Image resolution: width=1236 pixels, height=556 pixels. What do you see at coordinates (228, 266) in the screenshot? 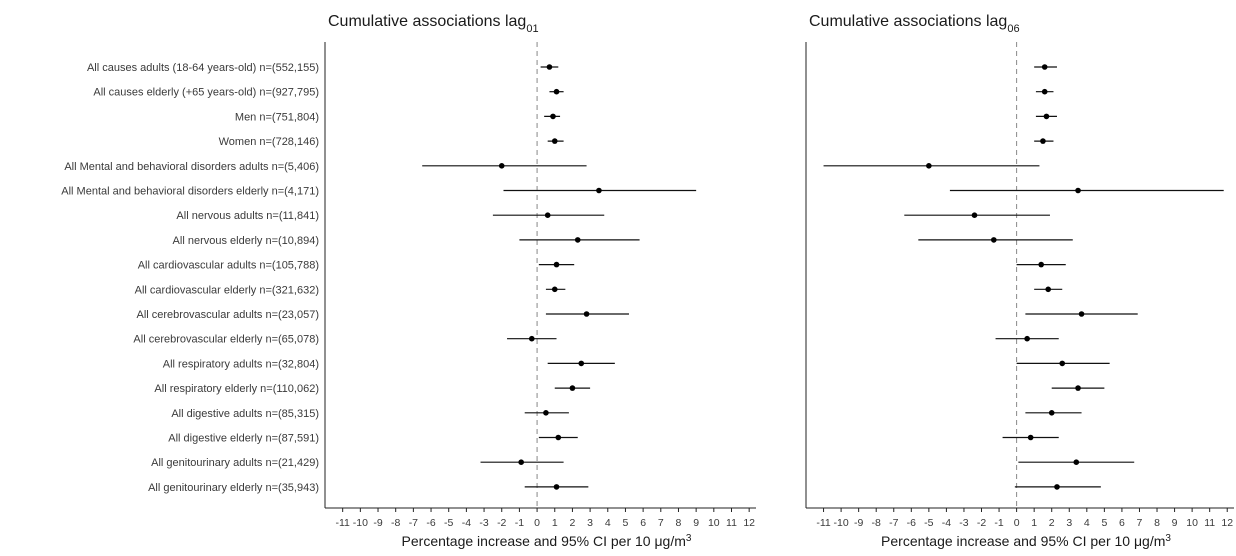
I see `category-label: All cardiovascular adults n=(105,788)` at bounding box center [228, 266].